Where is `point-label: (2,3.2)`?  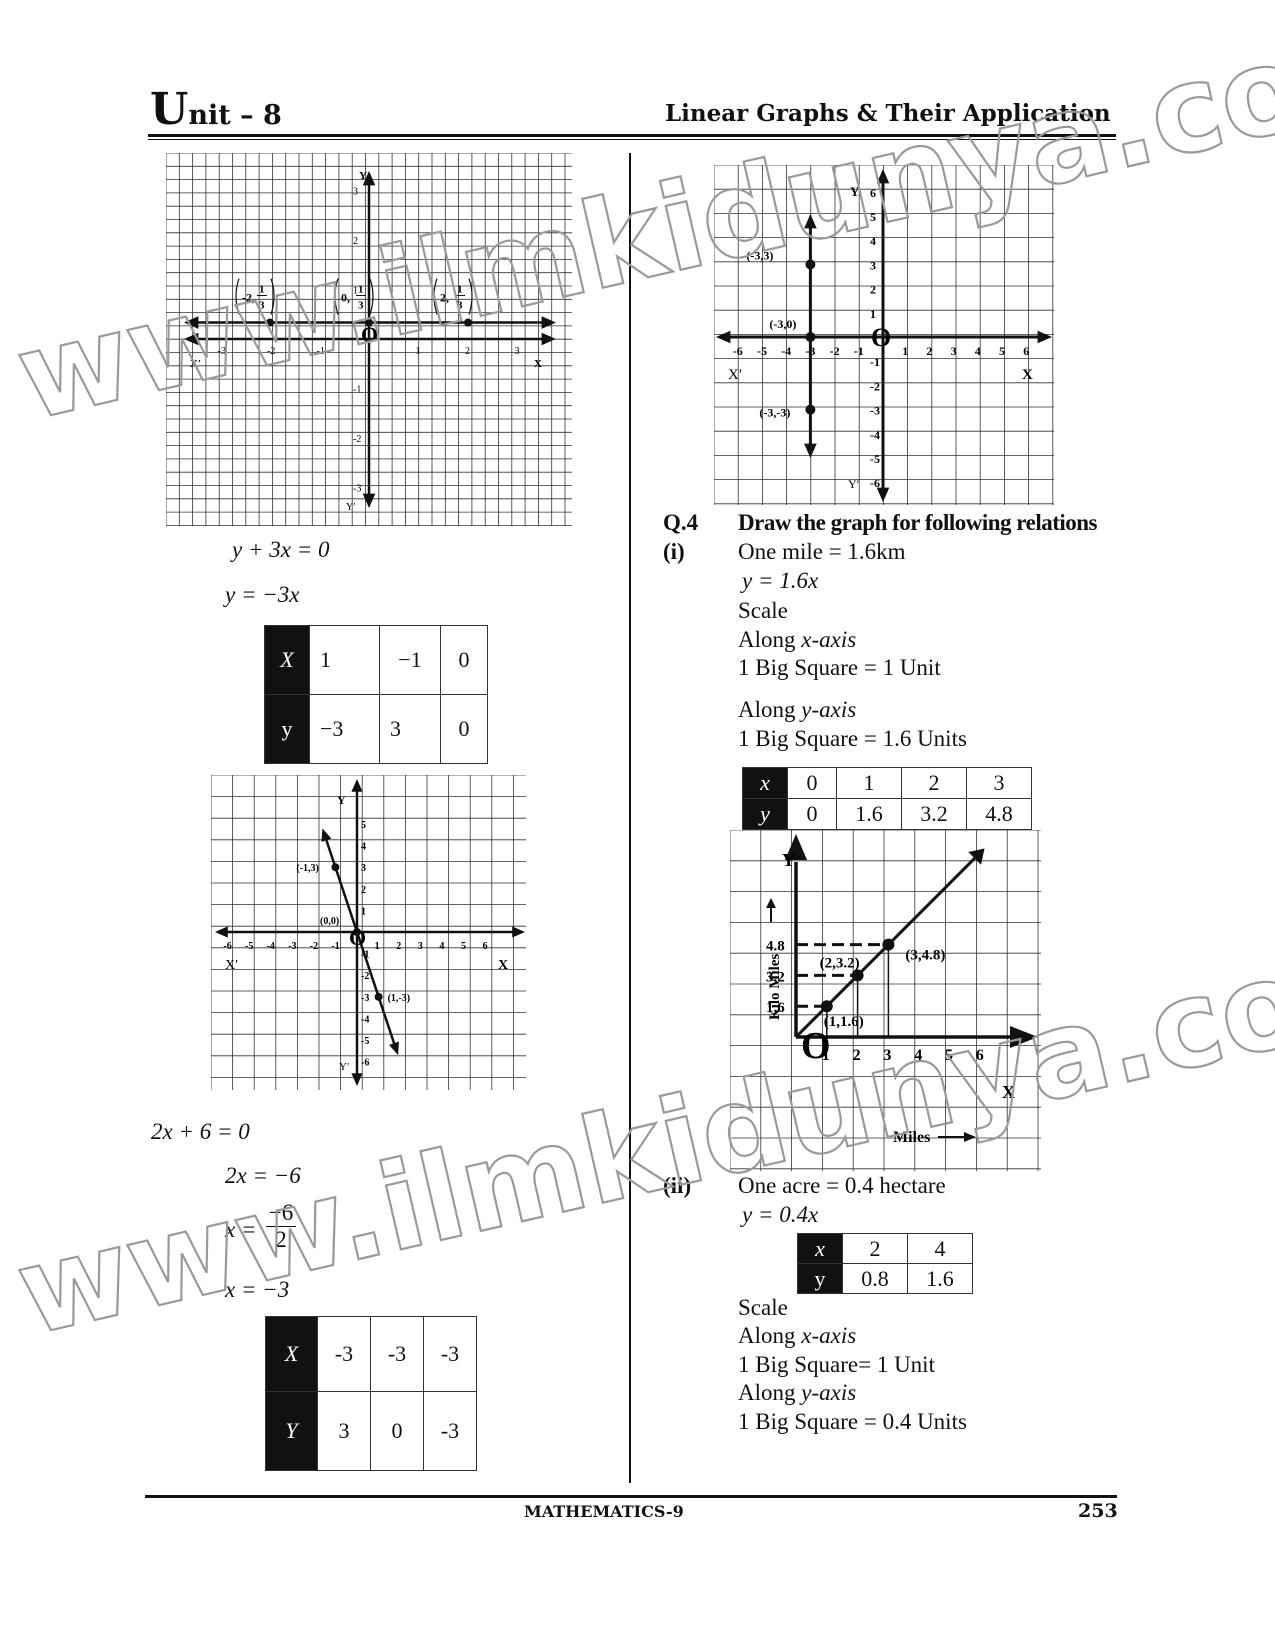 point-label: (2,3.2) is located at coordinates (840, 963).